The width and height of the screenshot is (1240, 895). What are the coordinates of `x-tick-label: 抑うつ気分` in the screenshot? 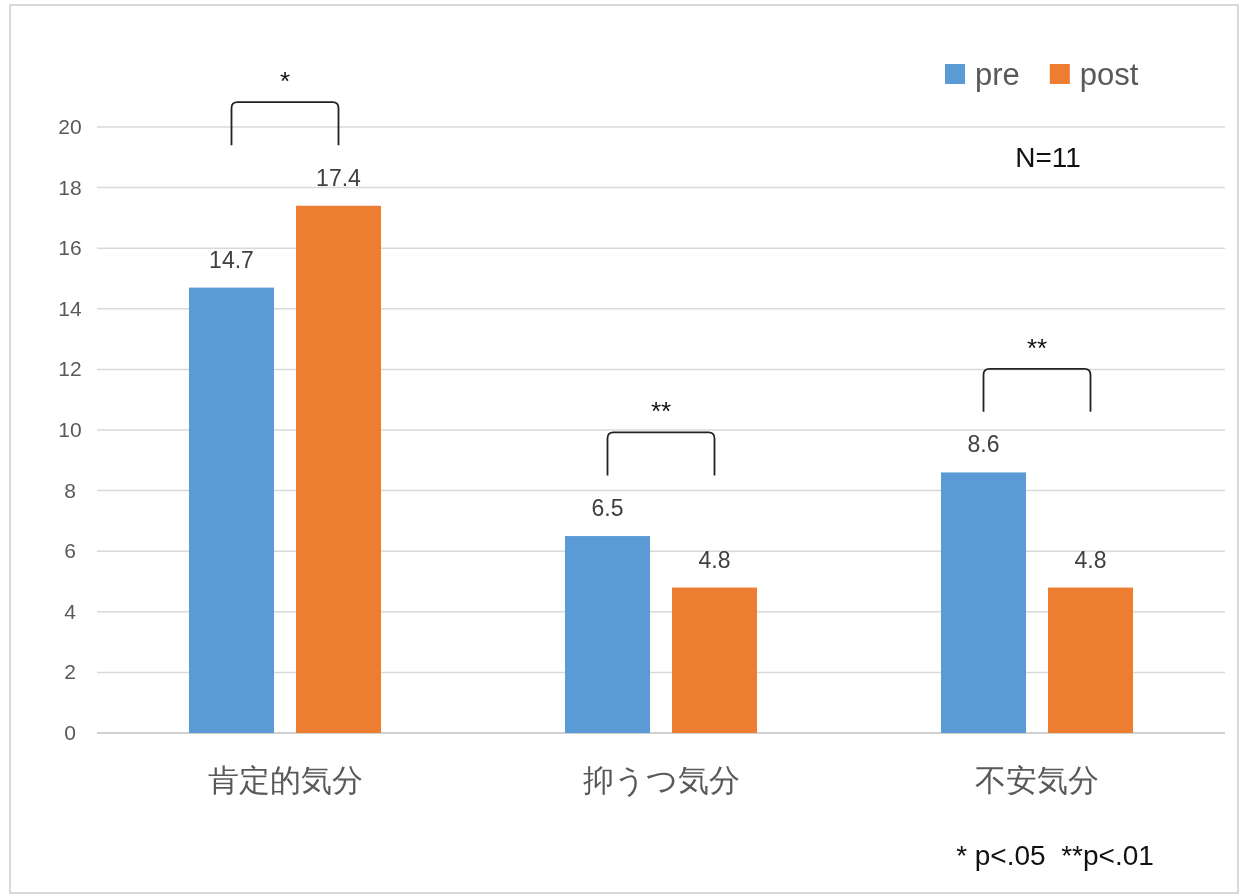 It's located at (661, 780).